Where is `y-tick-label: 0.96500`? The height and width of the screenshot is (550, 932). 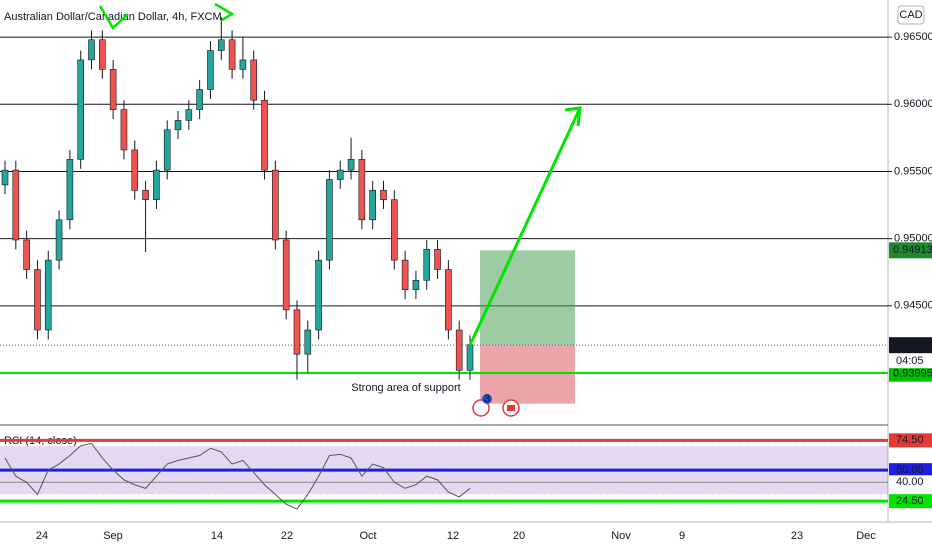
y-tick-label: 0.96500 is located at coordinates (913, 37).